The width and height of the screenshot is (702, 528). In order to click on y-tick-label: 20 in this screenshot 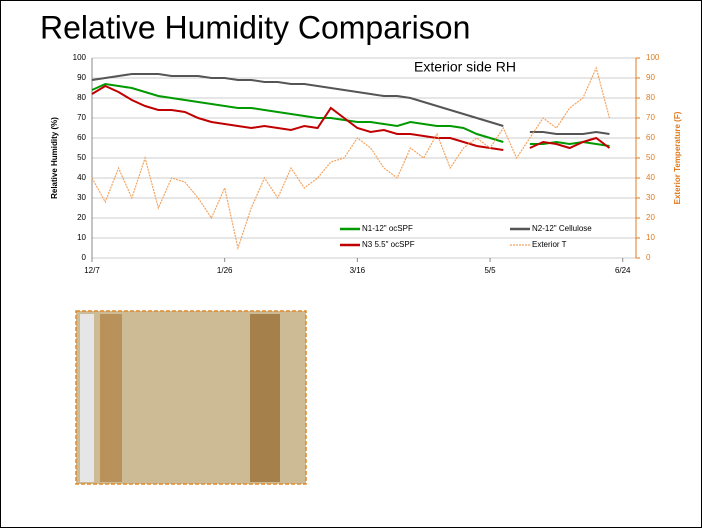, I will do `click(81, 217)`.